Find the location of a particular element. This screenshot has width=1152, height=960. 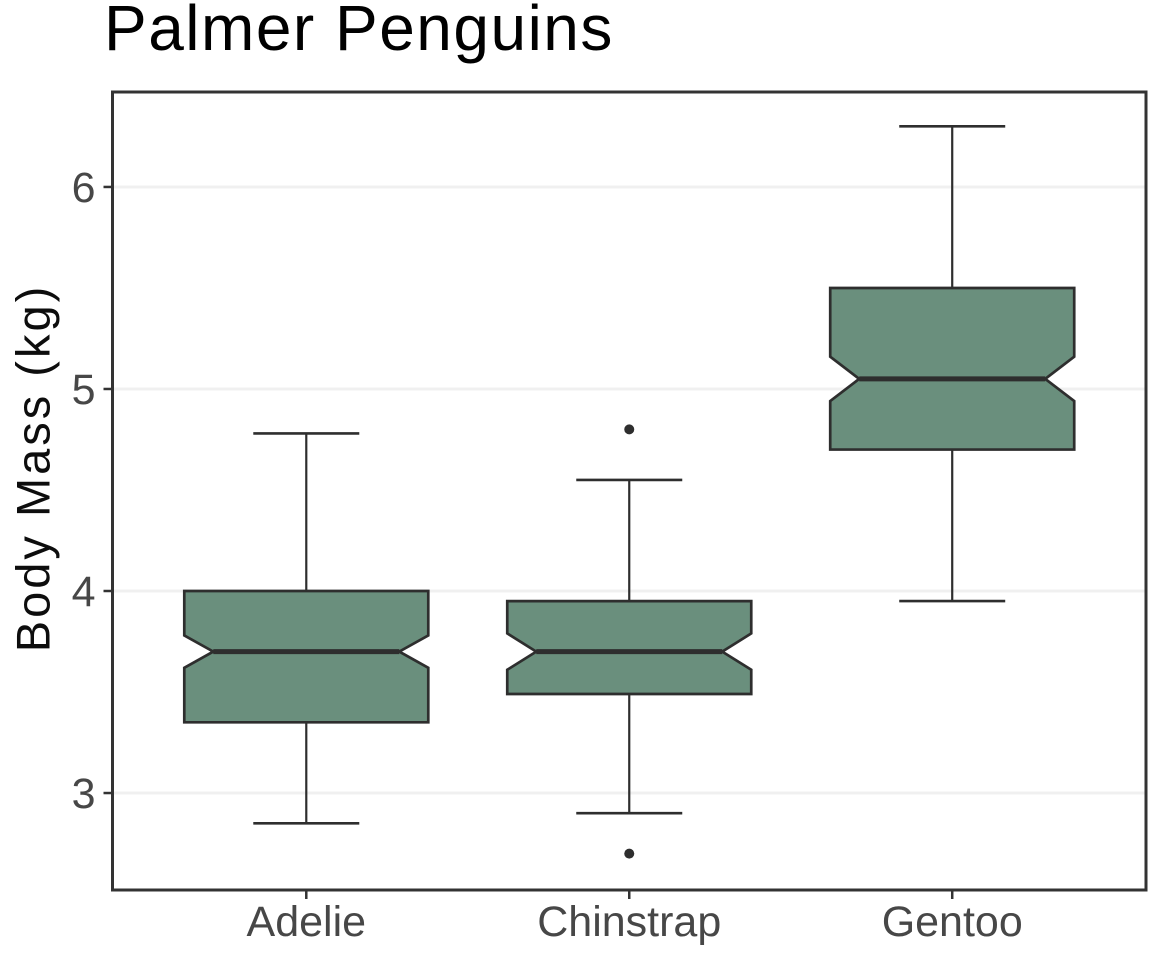

y-tick-label-4: 4 is located at coordinates (84, 592).